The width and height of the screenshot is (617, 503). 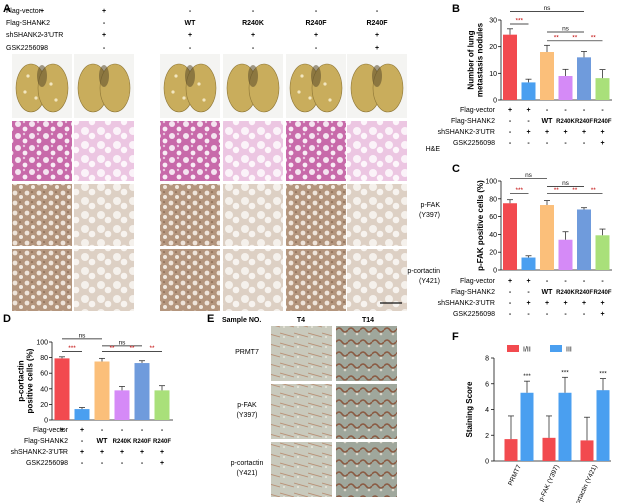 I want to click on y-tick-label: 30, so click(x=493, y=21).